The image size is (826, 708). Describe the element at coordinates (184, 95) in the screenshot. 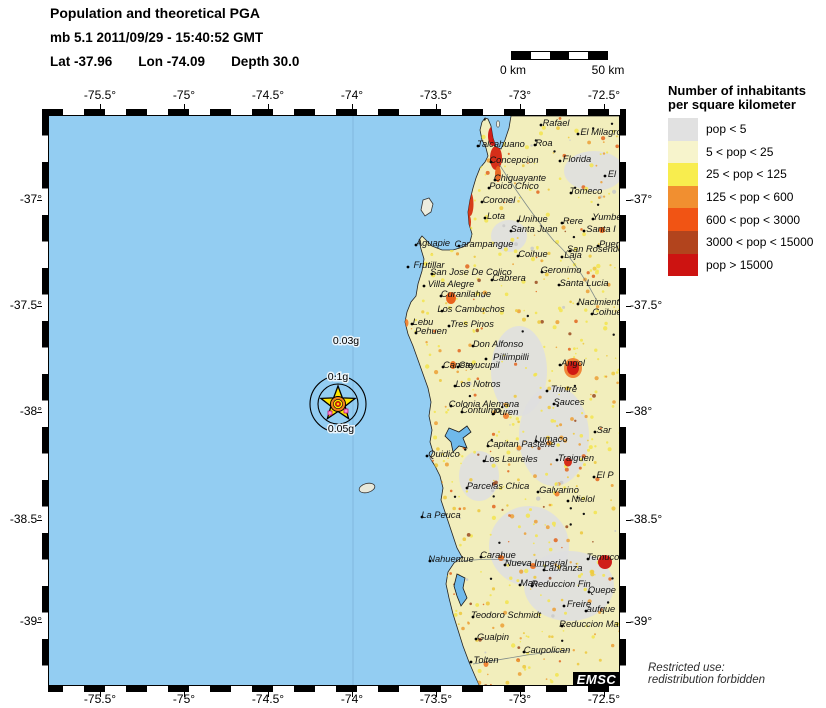

I see `lon-tick-label-top: -75°` at that location.